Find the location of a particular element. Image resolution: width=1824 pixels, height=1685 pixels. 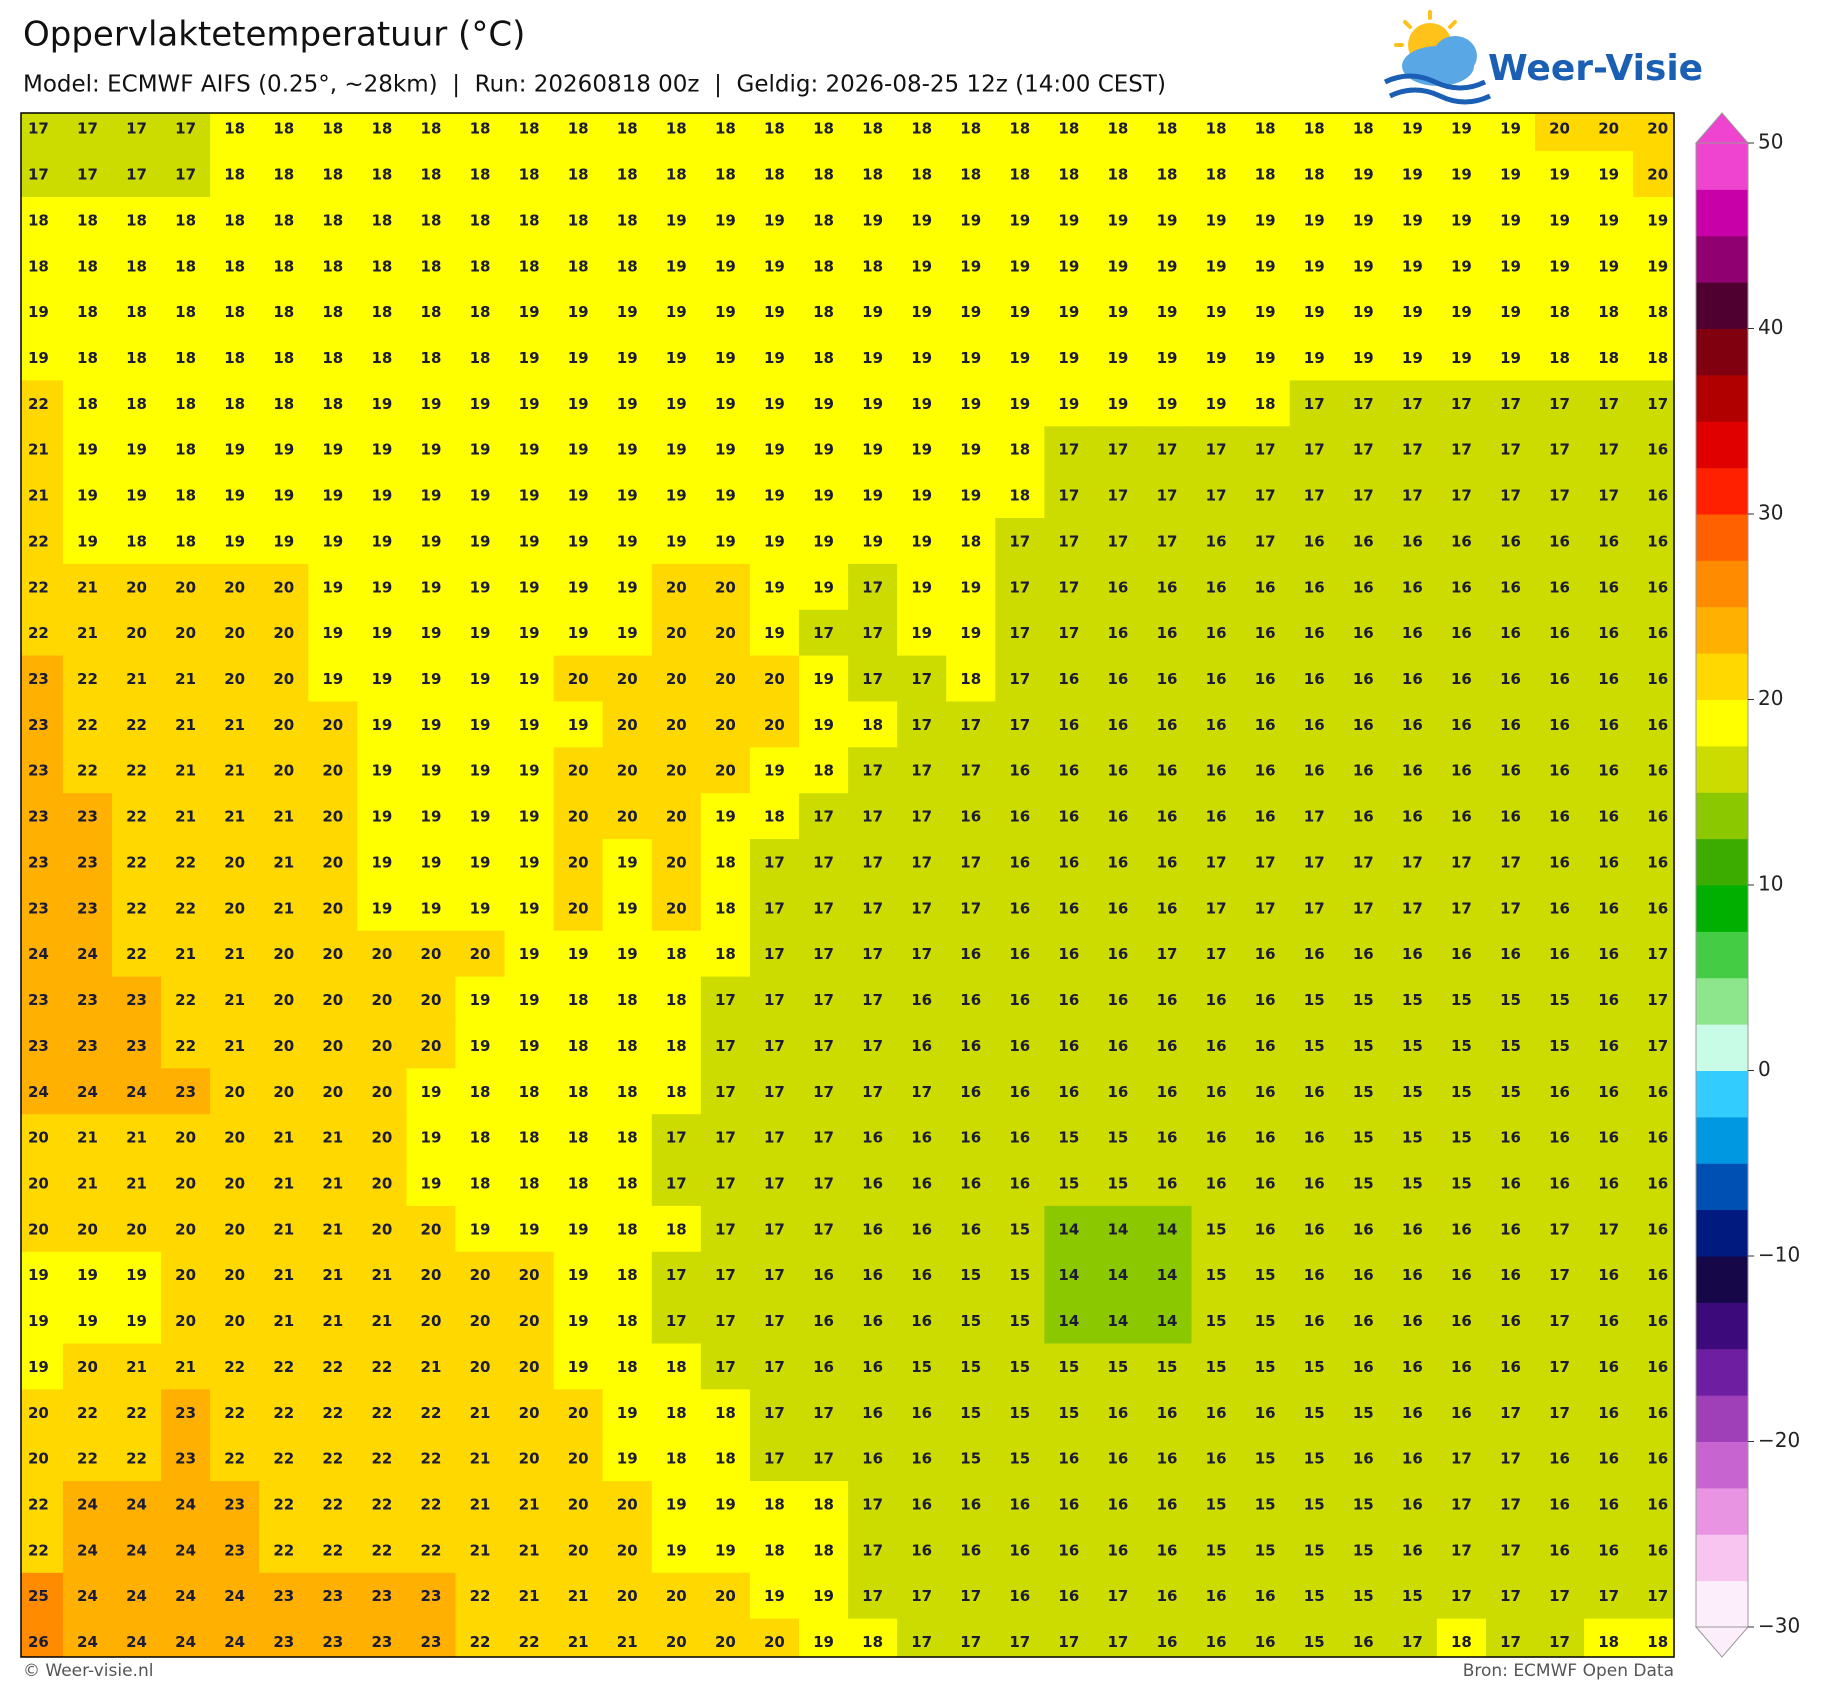

colorbar-band is located at coordinates (1722, 723).